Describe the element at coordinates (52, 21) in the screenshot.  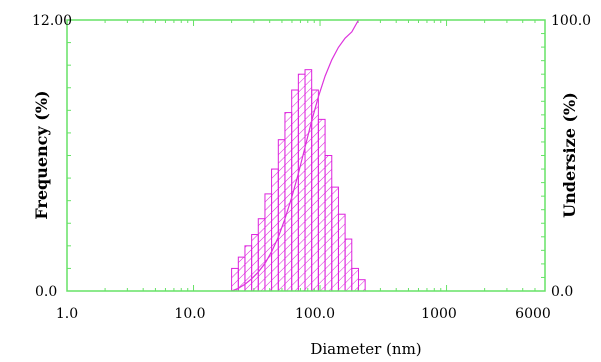
I see `y-tick-label-max: 12.00` at that location.